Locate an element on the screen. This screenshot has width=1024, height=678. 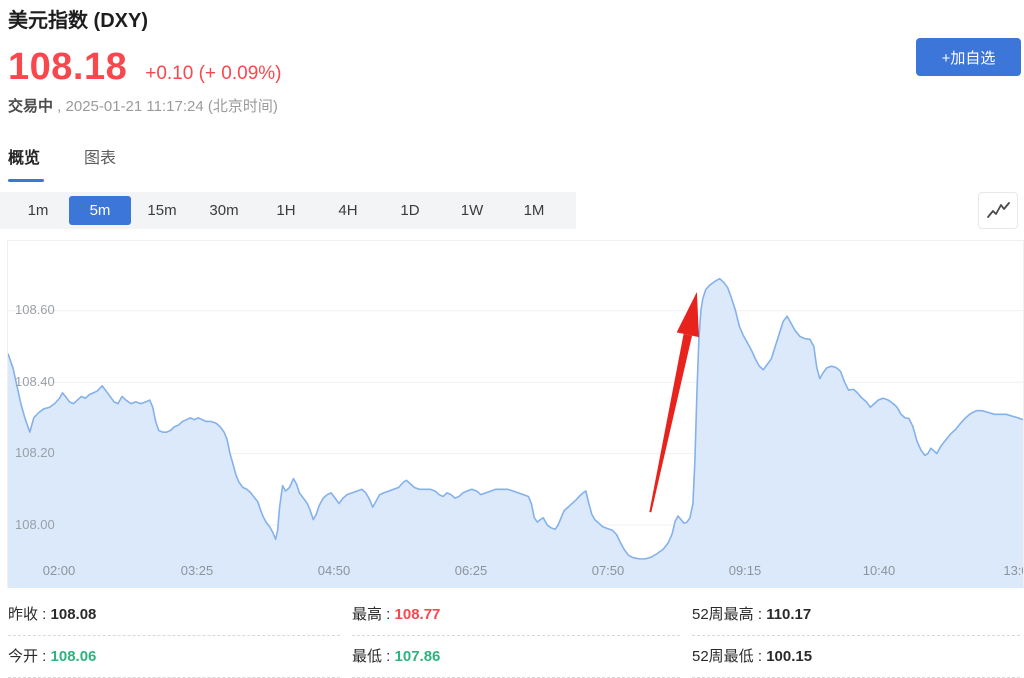
tab-overview: 概览 is located at coordinates (26, 163).